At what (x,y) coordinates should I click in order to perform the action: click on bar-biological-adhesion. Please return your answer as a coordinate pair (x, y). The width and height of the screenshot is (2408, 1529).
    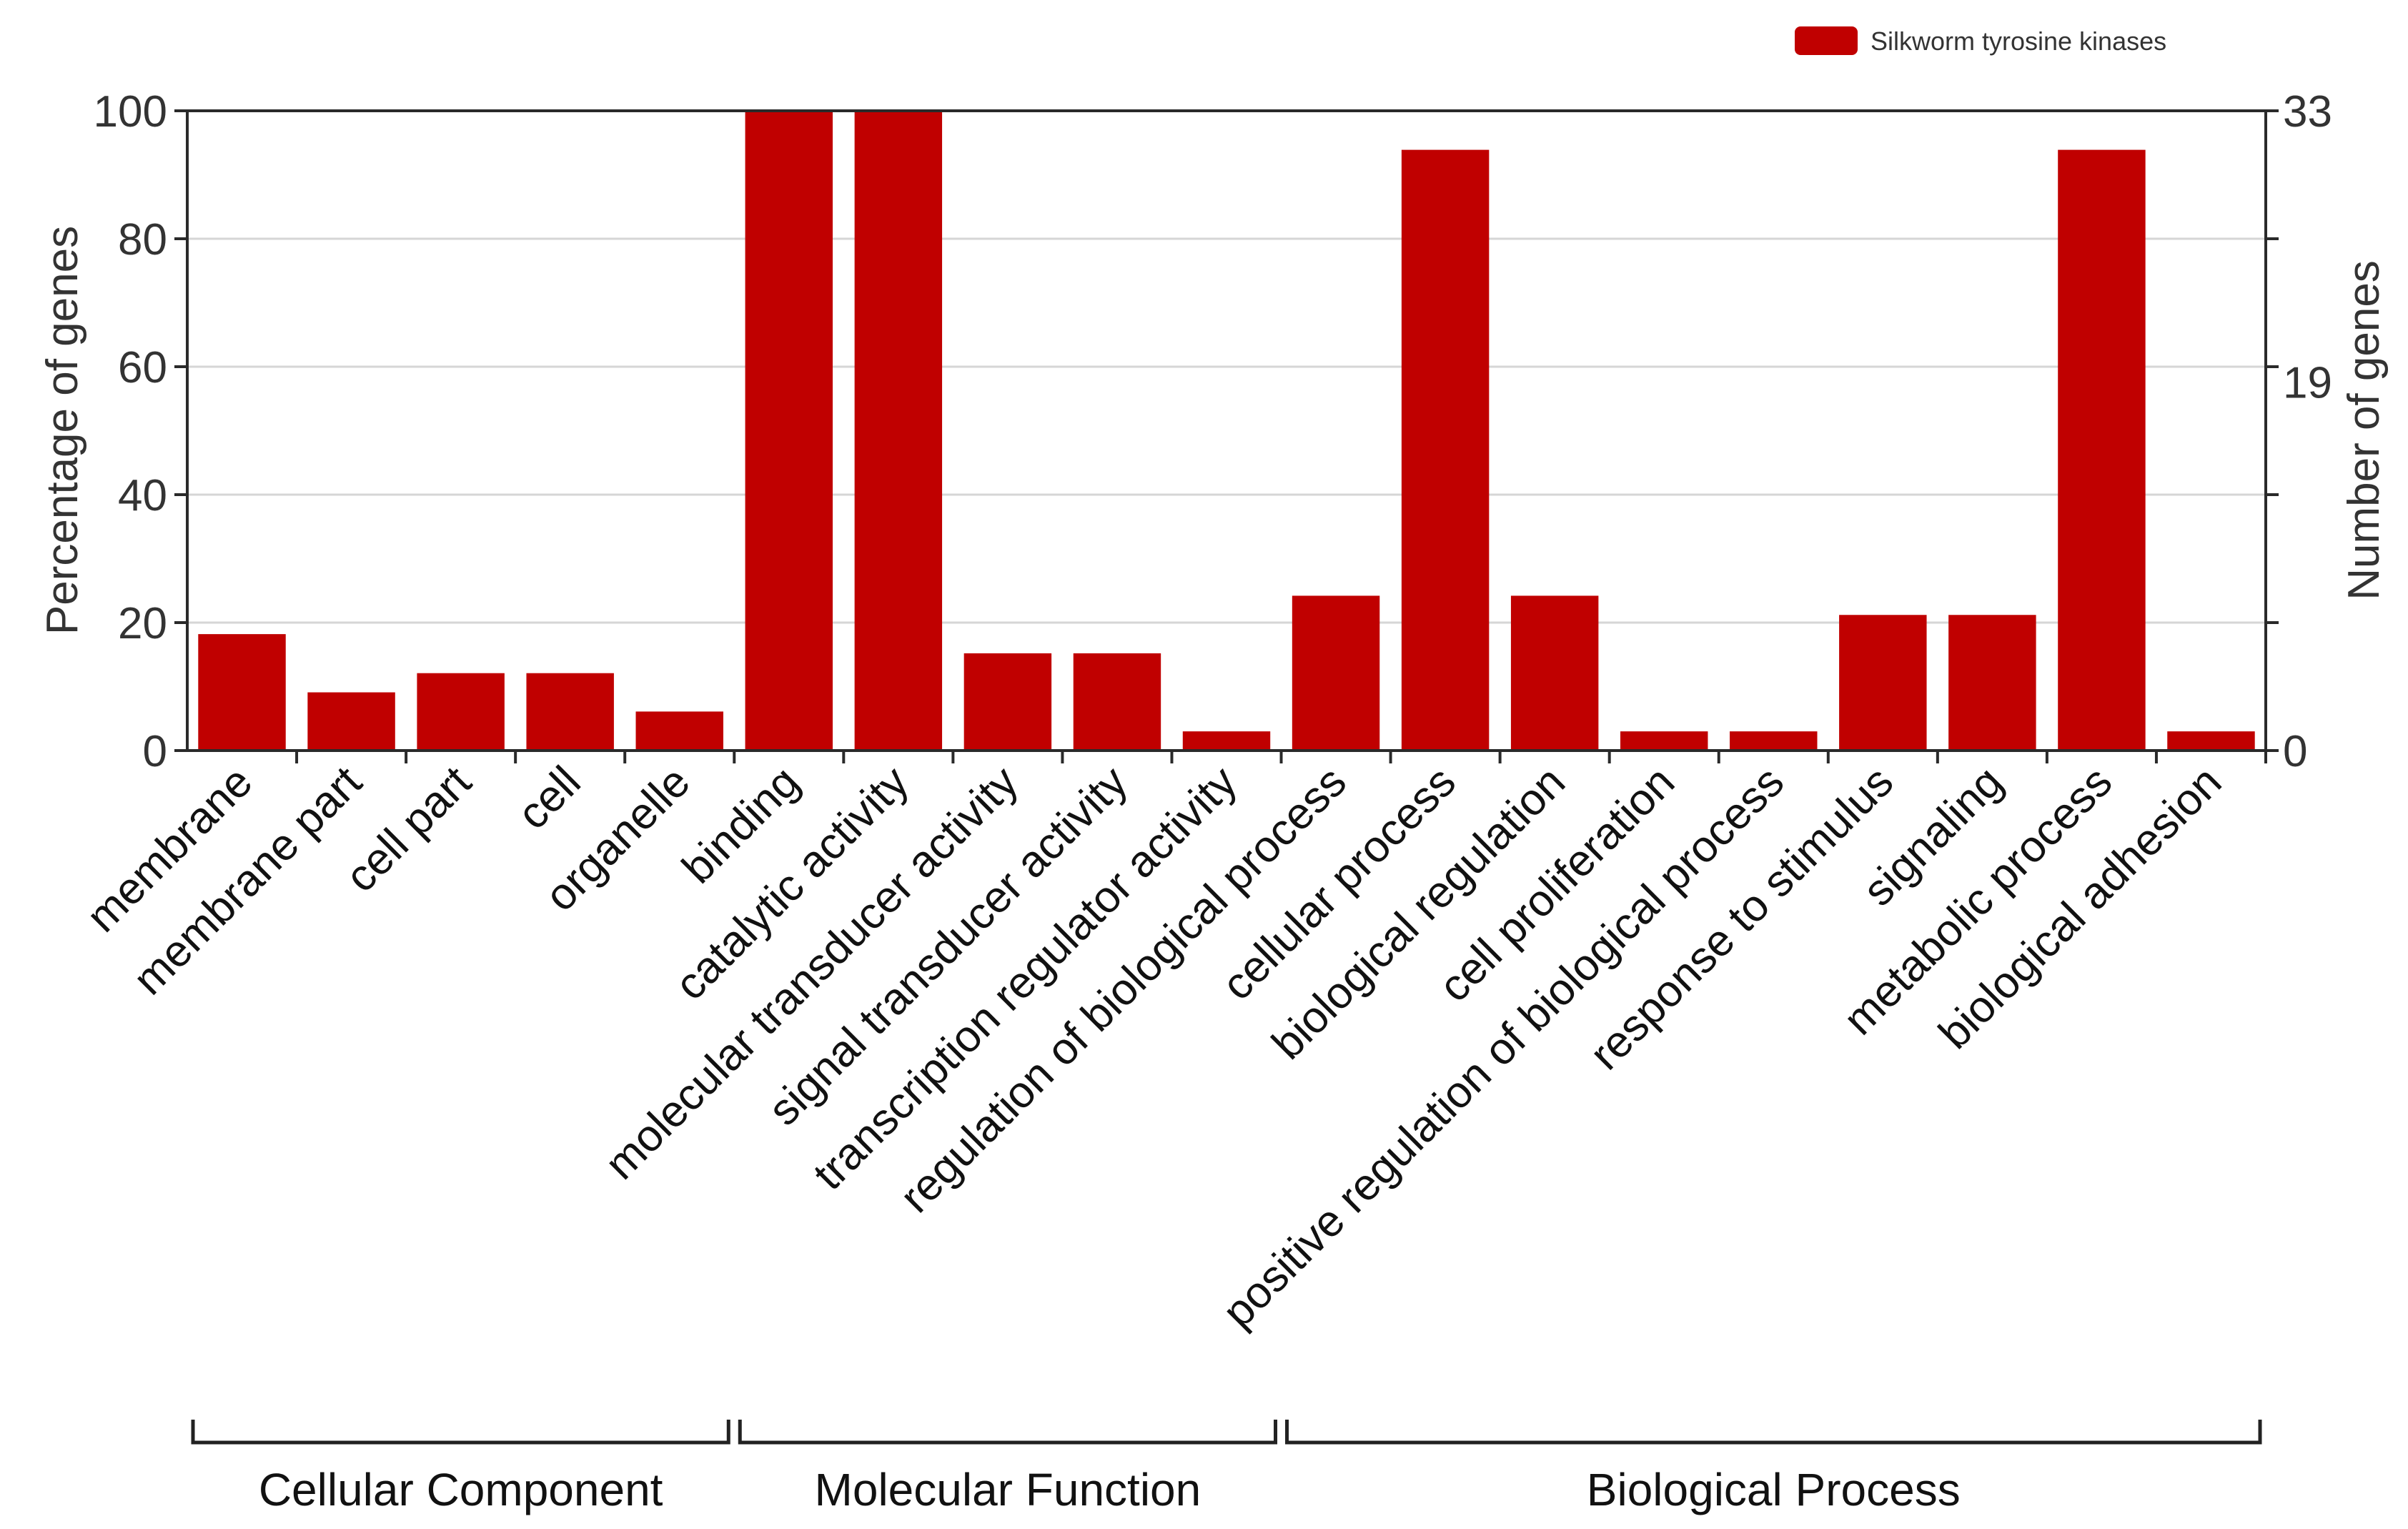
    Looking at the image, I should click on (2211, 741).